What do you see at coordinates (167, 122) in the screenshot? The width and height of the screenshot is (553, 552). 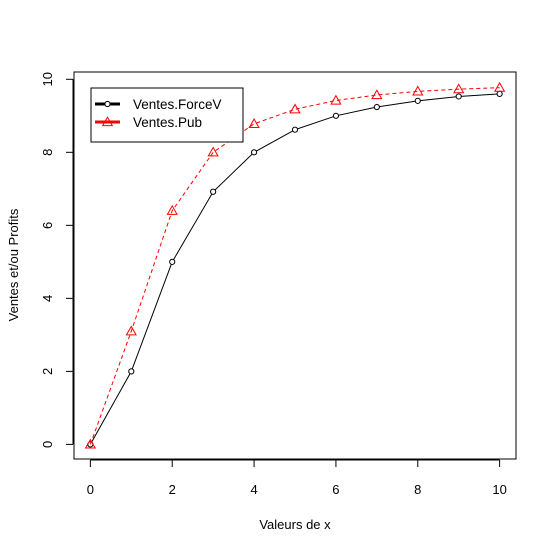 I see `legend-label-2: Ventes.Pub` at bounding box center [167, 122].